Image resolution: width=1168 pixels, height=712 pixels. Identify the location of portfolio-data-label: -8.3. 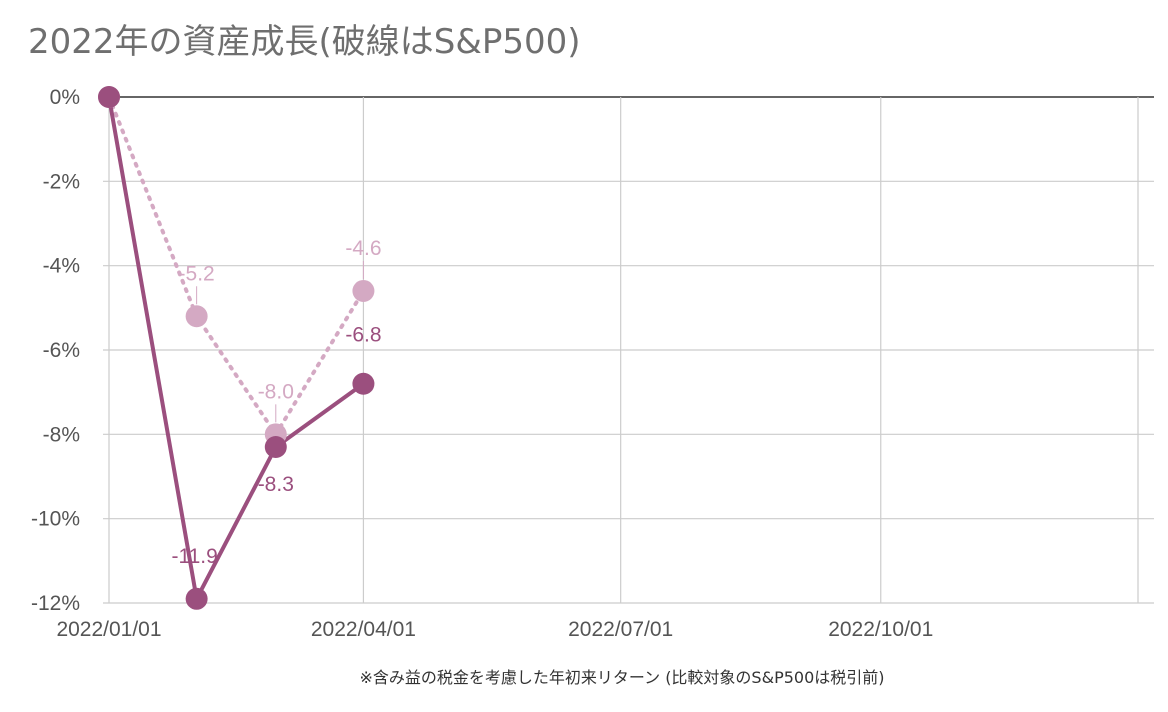
(276, 484).